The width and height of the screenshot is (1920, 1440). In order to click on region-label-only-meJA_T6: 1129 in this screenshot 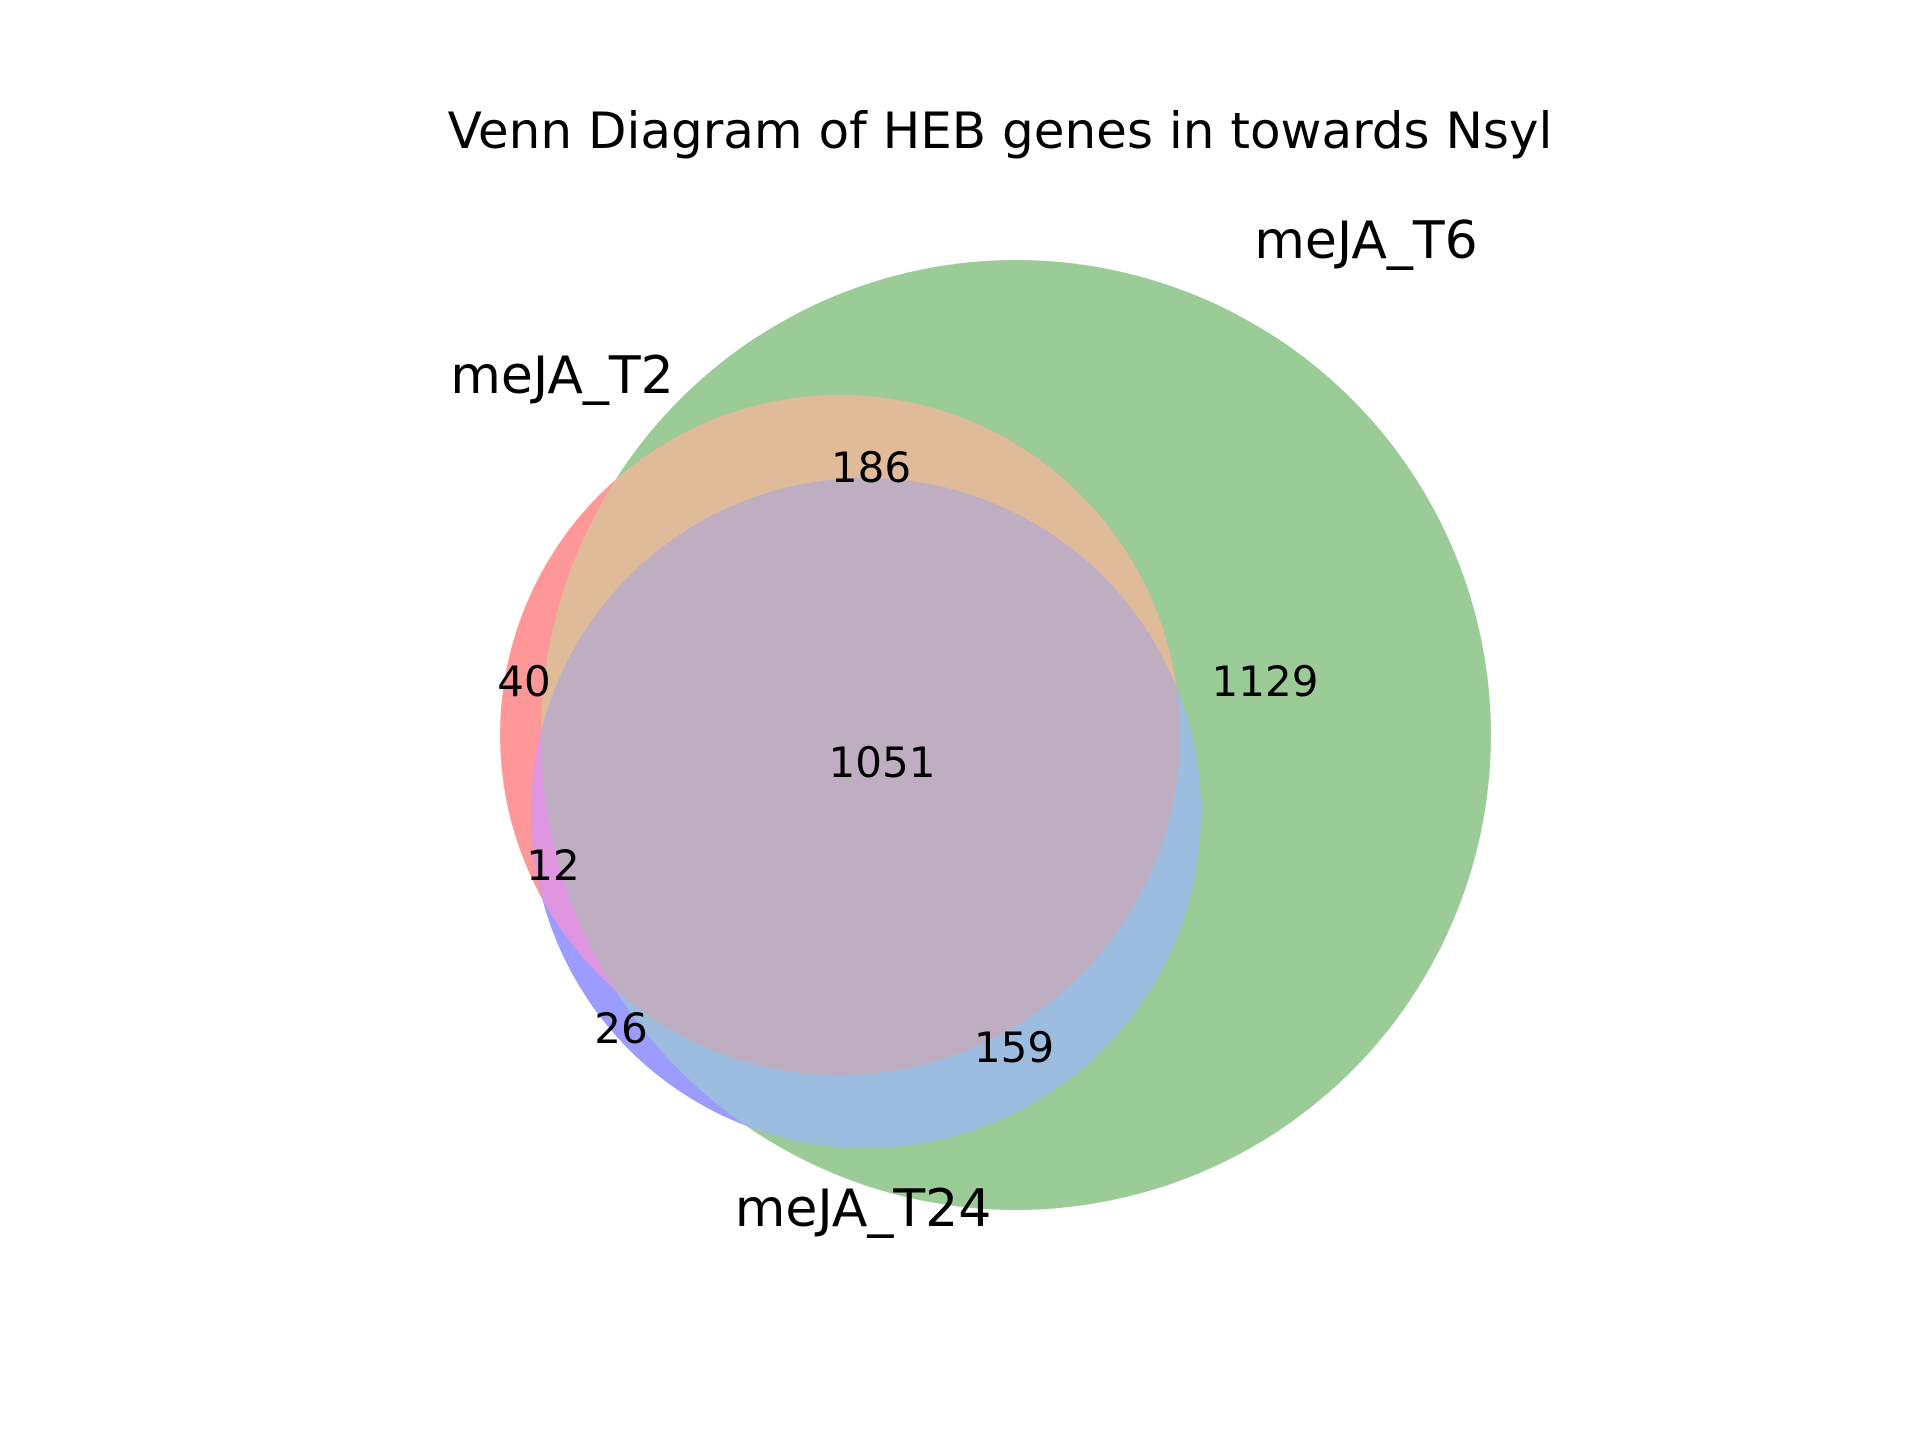, I will do `click(1265, 681)`.